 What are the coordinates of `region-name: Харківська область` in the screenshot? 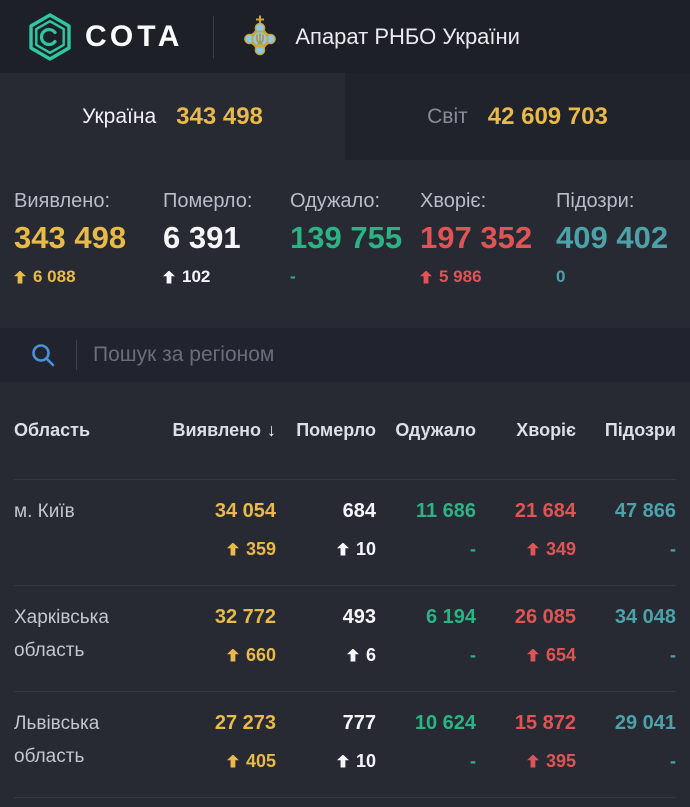 It's located at (61, 634).